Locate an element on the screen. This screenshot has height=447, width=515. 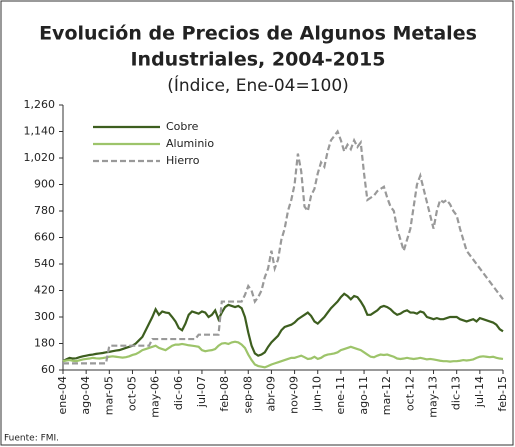
x-tick-label: ago-11 is located at coordinates (363, 395).